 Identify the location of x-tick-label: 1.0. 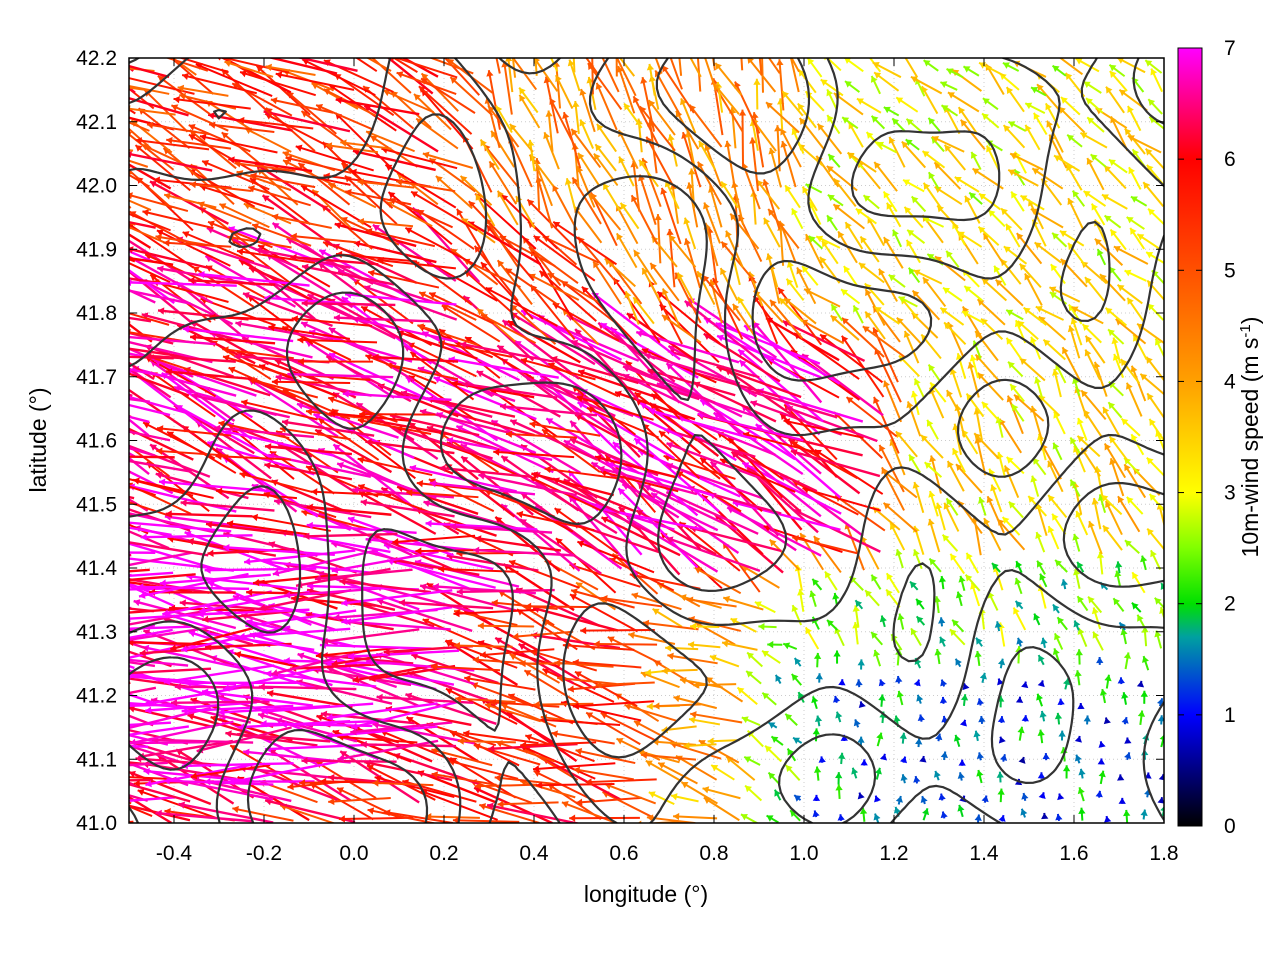
(803, 853).